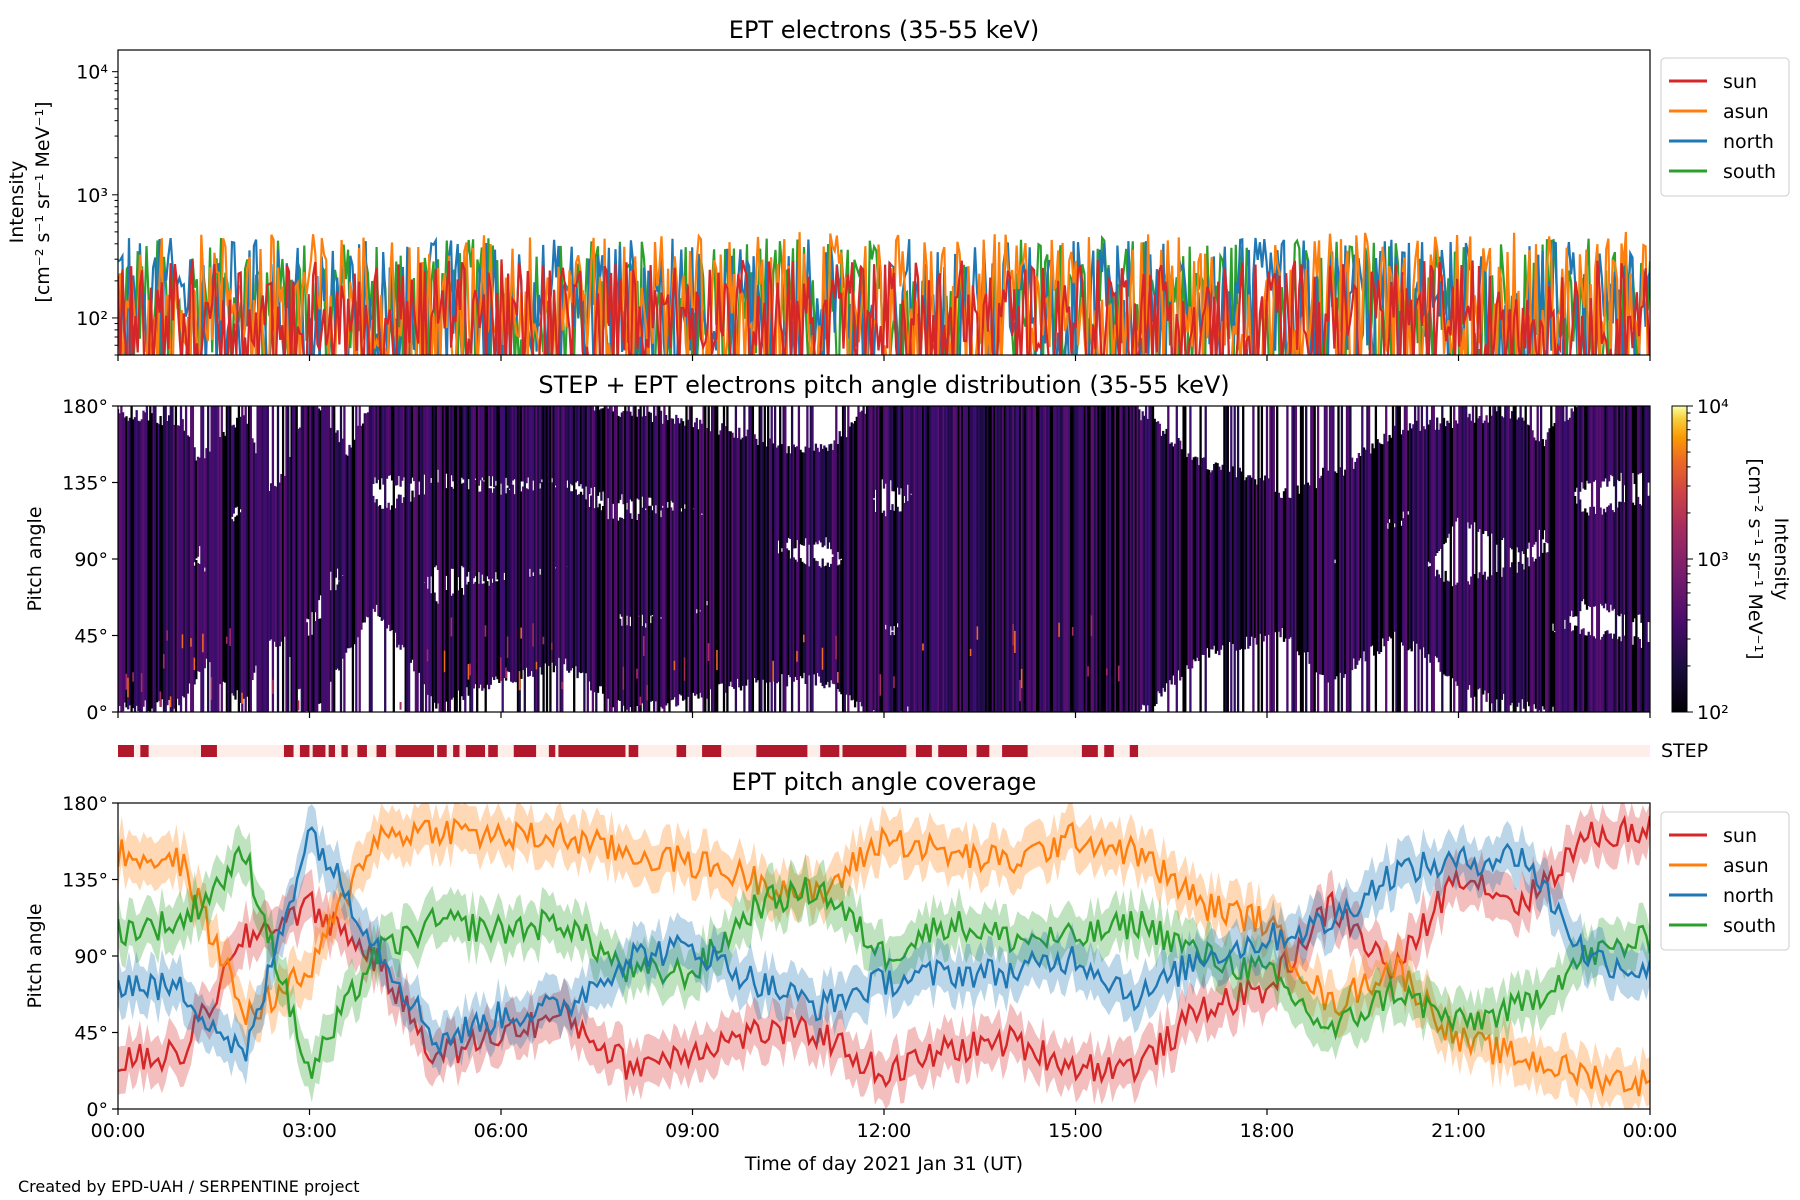  I want to click on panel2-ytick-label: 0°, so click(97, 713).